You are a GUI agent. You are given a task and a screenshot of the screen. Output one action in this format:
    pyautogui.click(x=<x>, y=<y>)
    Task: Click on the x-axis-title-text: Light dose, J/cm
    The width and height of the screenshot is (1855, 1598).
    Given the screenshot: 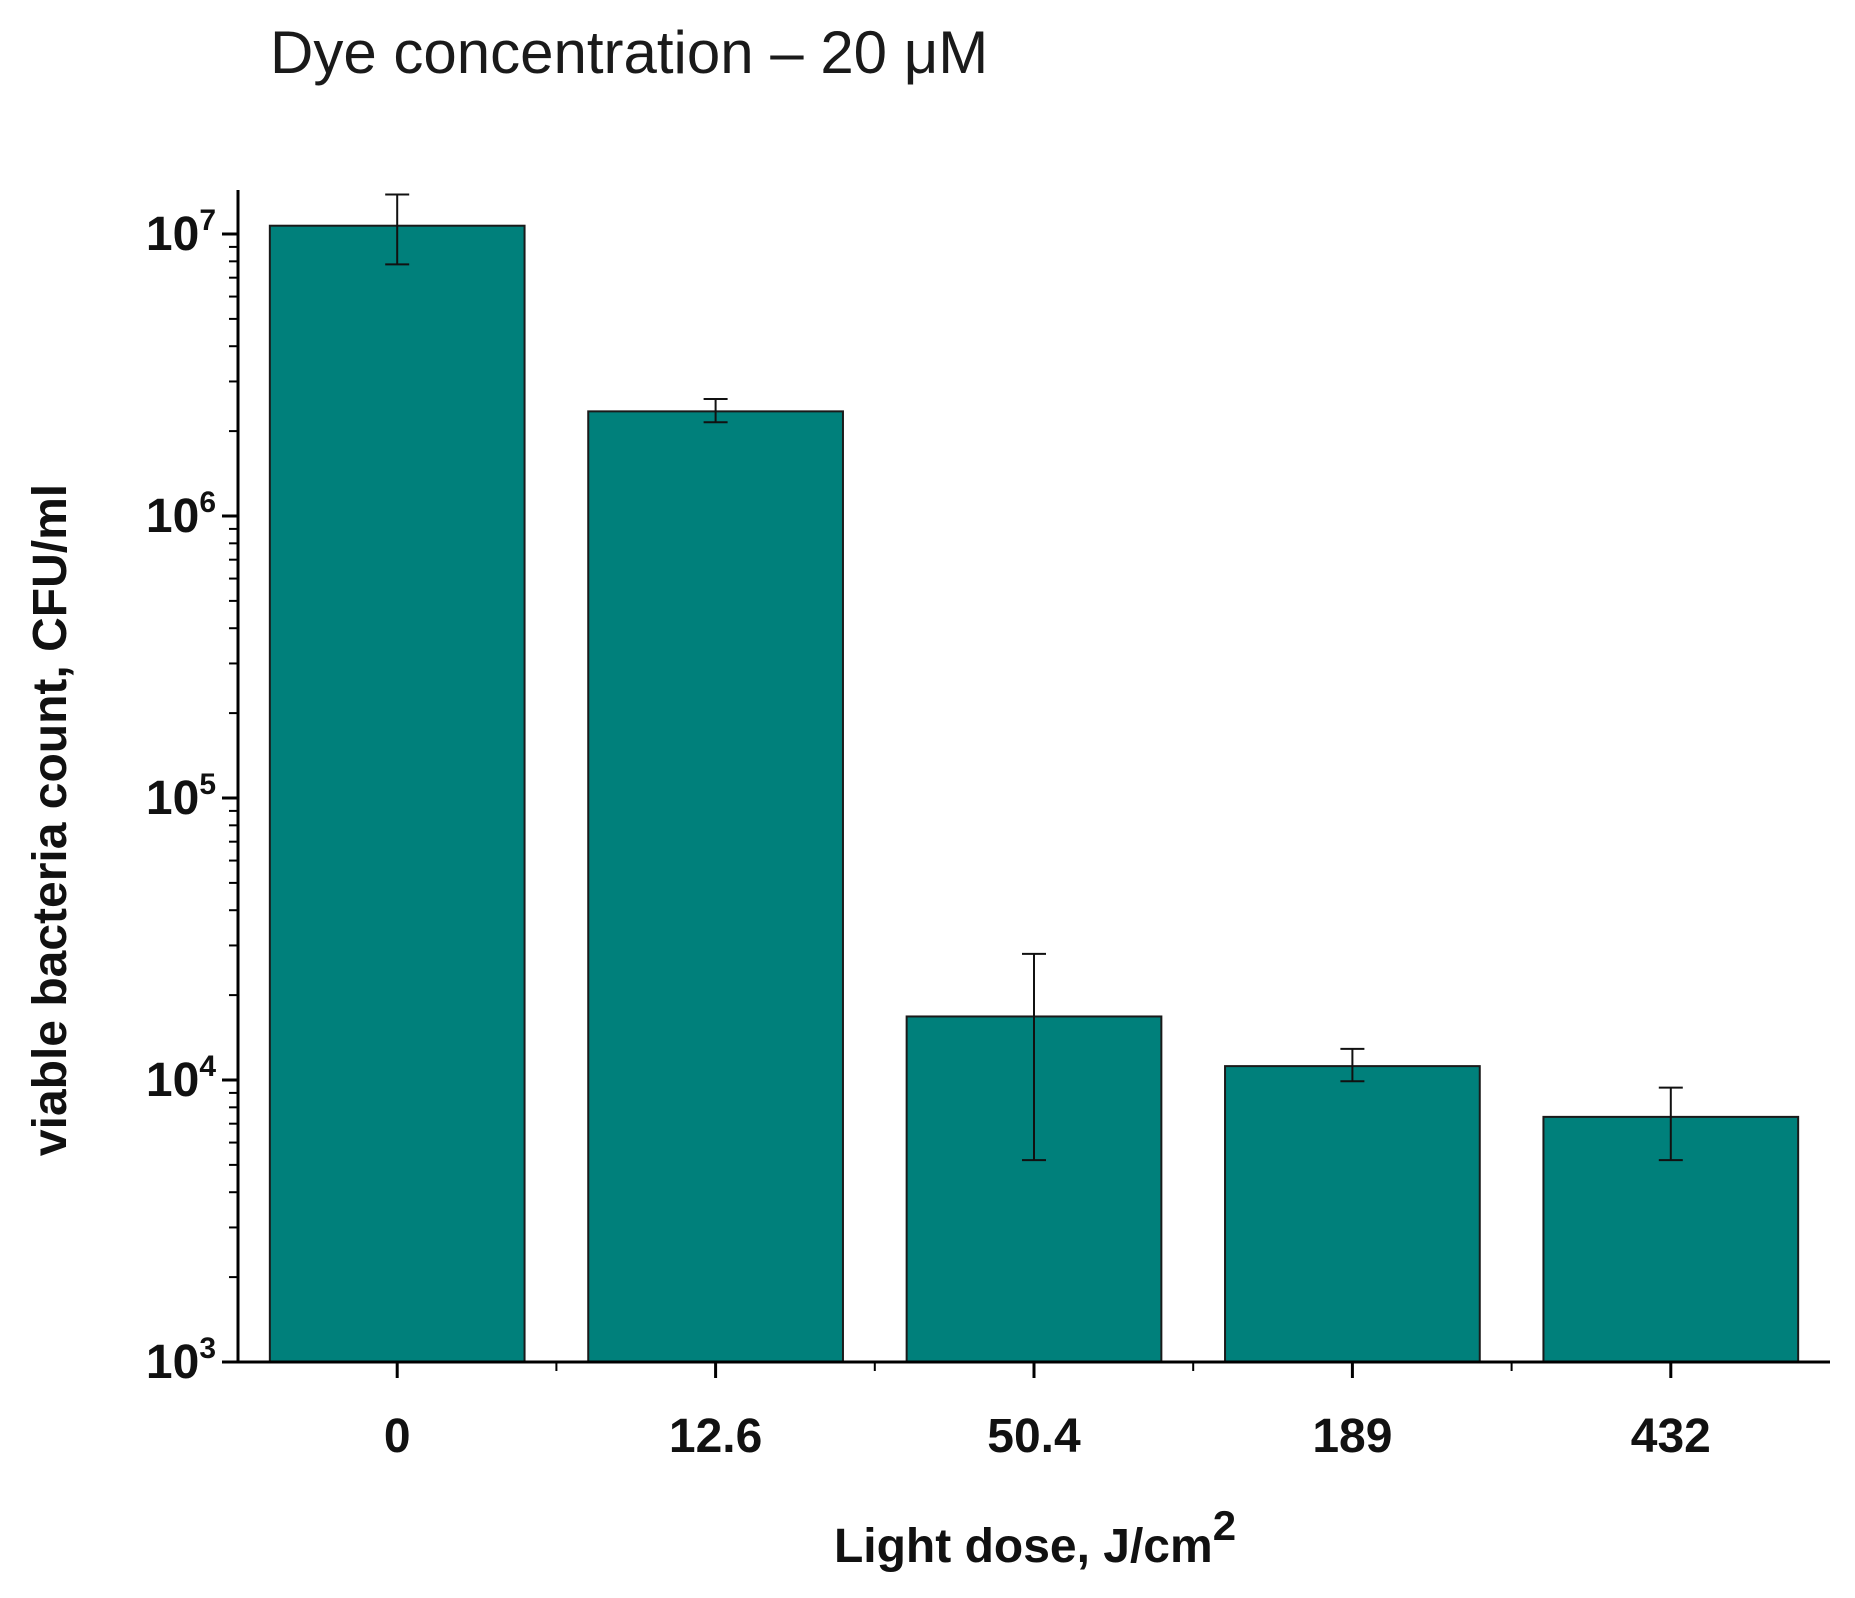 What is the action you would take?
    pyautogui.click(x=1023, y=1546)
    